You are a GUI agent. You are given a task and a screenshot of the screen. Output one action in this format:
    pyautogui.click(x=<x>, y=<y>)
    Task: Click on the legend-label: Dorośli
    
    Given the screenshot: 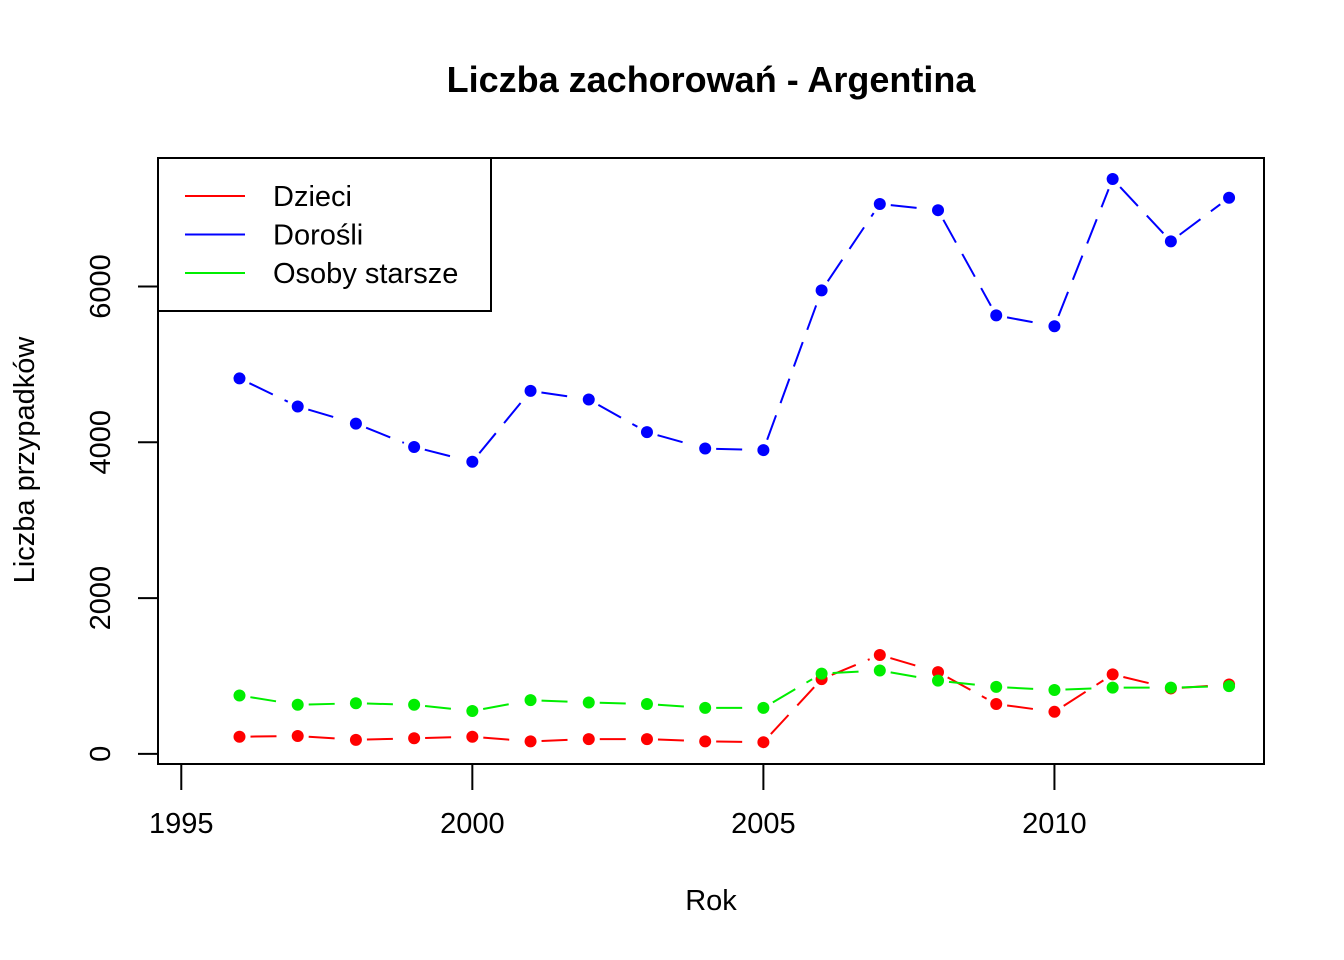 What is the action you would take?
    pyautogui.click(x=318, y=236)
    